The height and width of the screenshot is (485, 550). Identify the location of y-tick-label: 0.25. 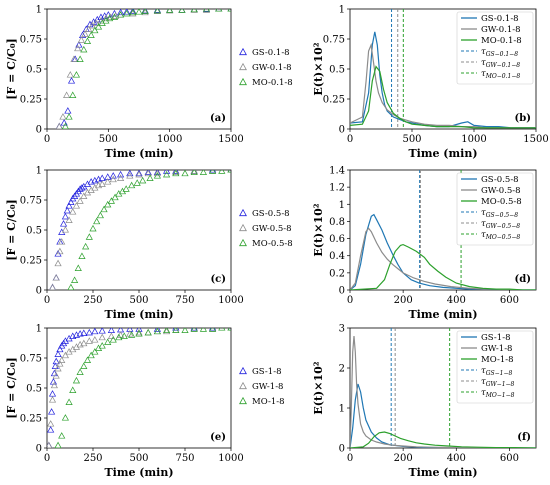
(31, 261).